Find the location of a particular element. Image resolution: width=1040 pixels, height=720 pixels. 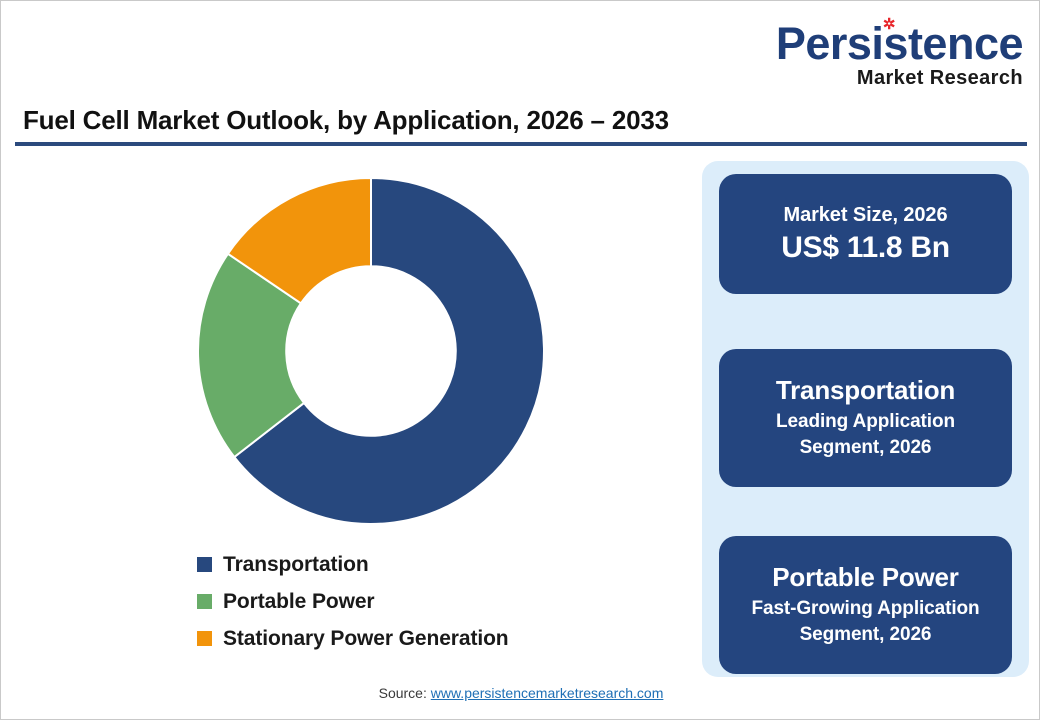

legend-item-stationary-power-generation: Stationary Power Generation is located at coordinates (353, 638).